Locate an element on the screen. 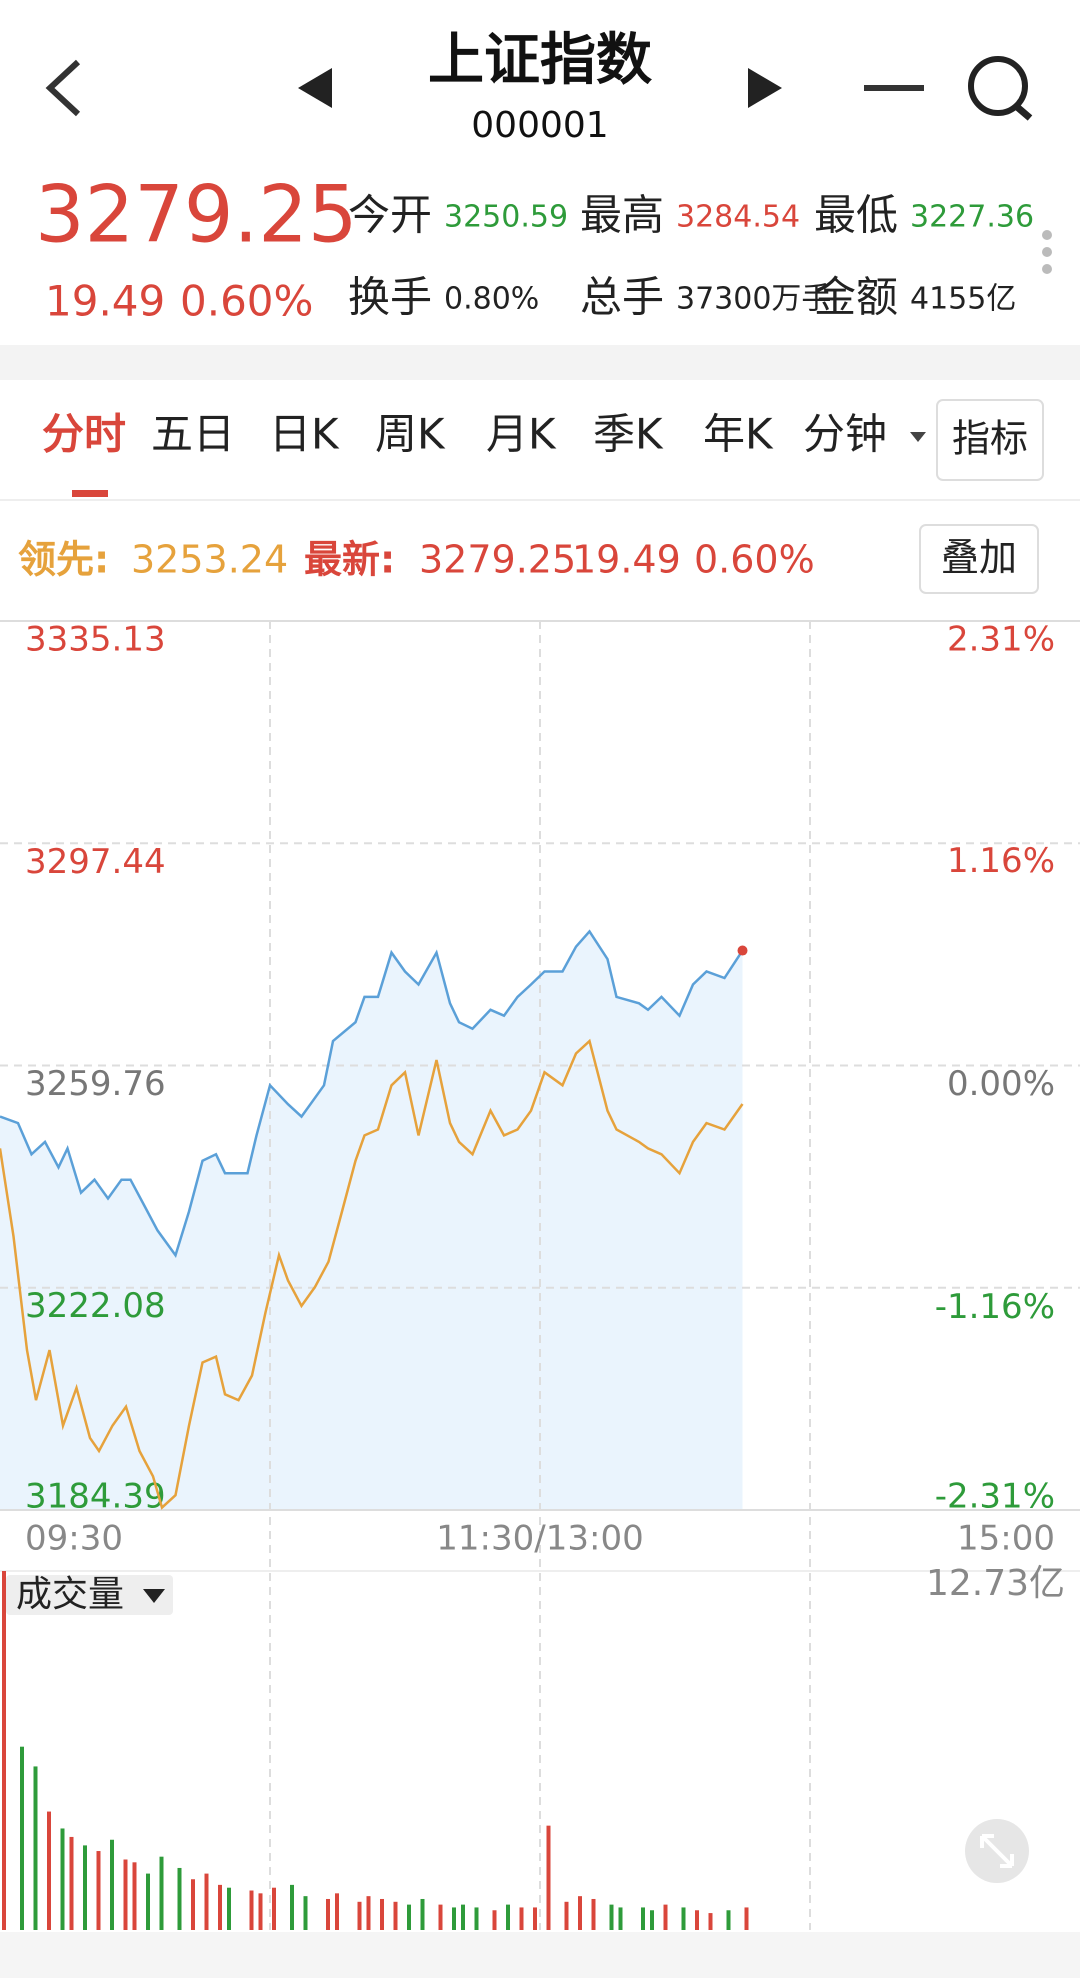 This screenshot has width=1080, height=1978. stat-value: 0.80% is located at coordinates (491, 299).